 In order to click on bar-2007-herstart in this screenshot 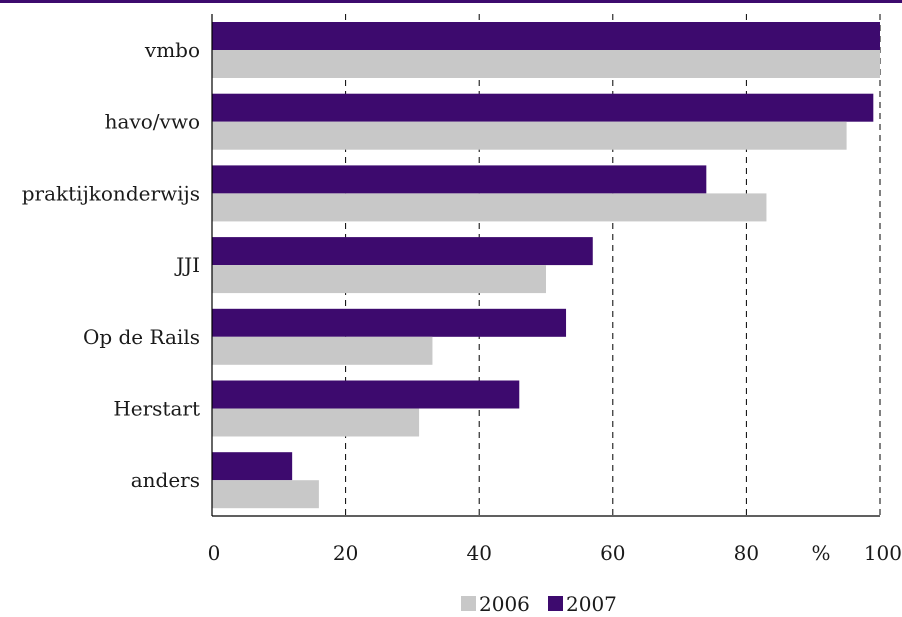, I will do `click(366, 394)`.